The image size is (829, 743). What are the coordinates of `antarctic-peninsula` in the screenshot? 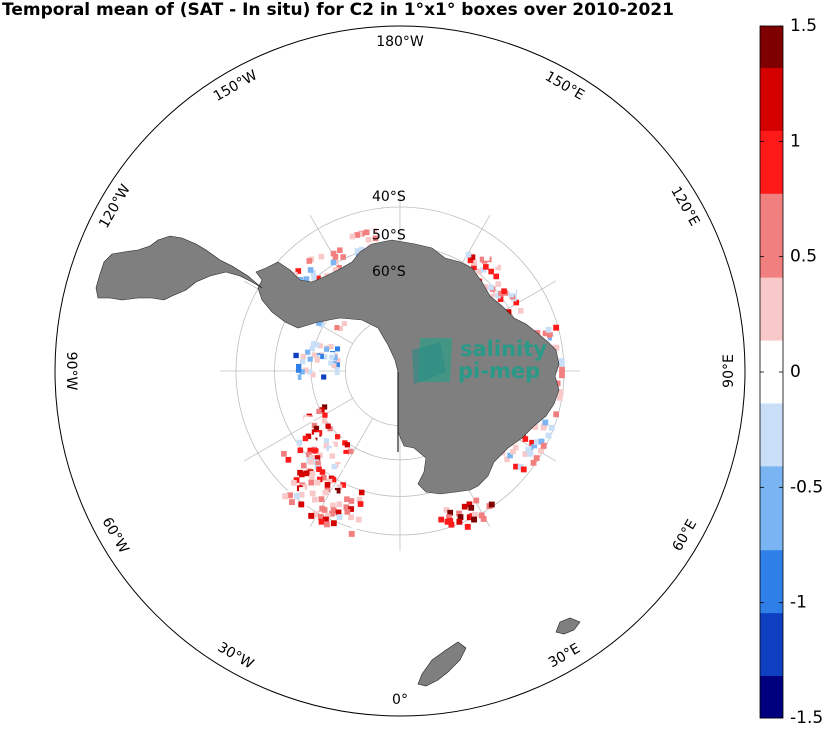 It's located at (179, 268).